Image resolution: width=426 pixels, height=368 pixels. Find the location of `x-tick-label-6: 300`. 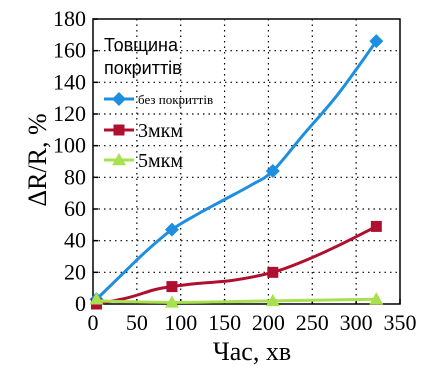

x-tick-label-6: 300 is located at coordinates (356, 322).